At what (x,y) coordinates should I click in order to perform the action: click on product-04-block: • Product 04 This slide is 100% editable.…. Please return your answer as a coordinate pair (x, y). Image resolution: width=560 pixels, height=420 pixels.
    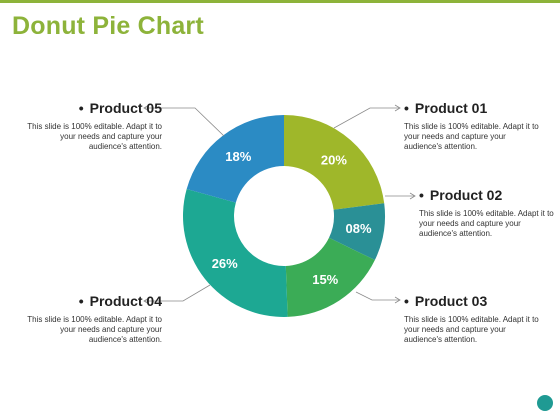
    Looking at the image, I should click on (92, 319).